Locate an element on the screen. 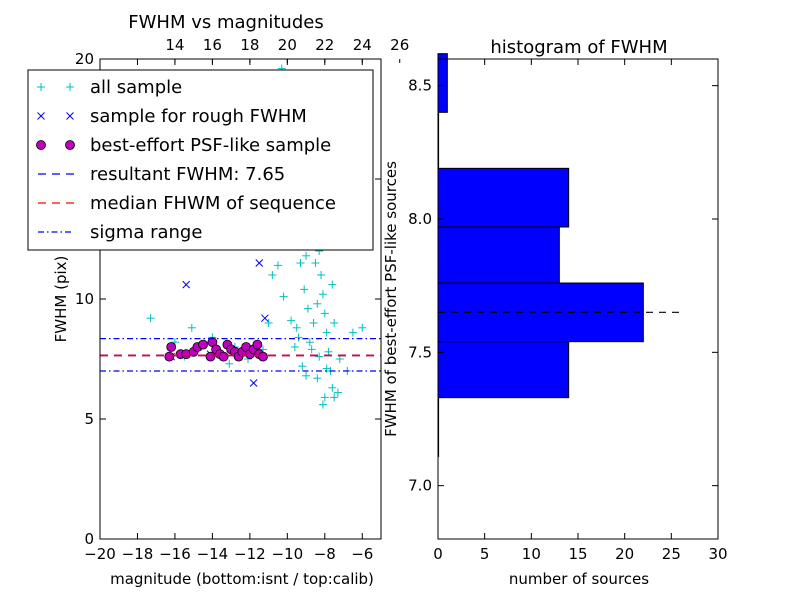 Image resolution: width=800 pixels, height=600 pixels. scatter-xtick-label: −14 is located at coordinates (213, 554).